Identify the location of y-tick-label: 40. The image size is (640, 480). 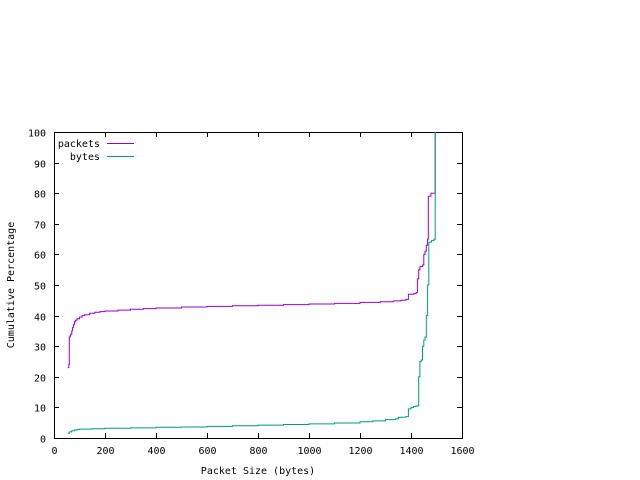
(40, 318).